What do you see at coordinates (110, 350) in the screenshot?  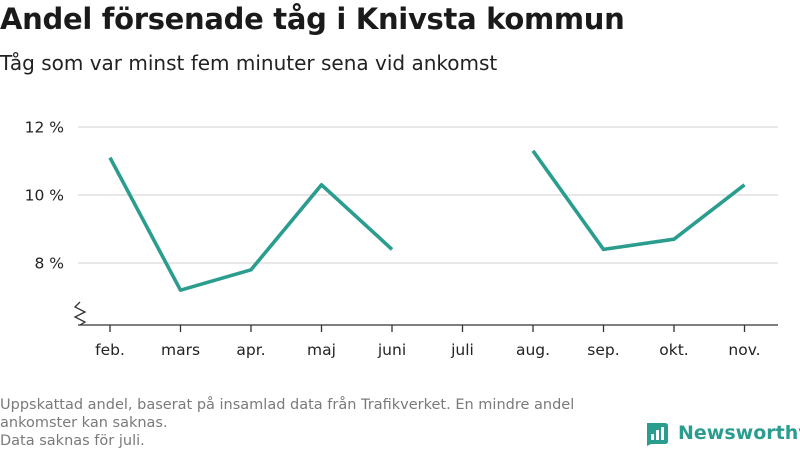 I see `x-tick-label: feb.` at bounding box center [110, 350].